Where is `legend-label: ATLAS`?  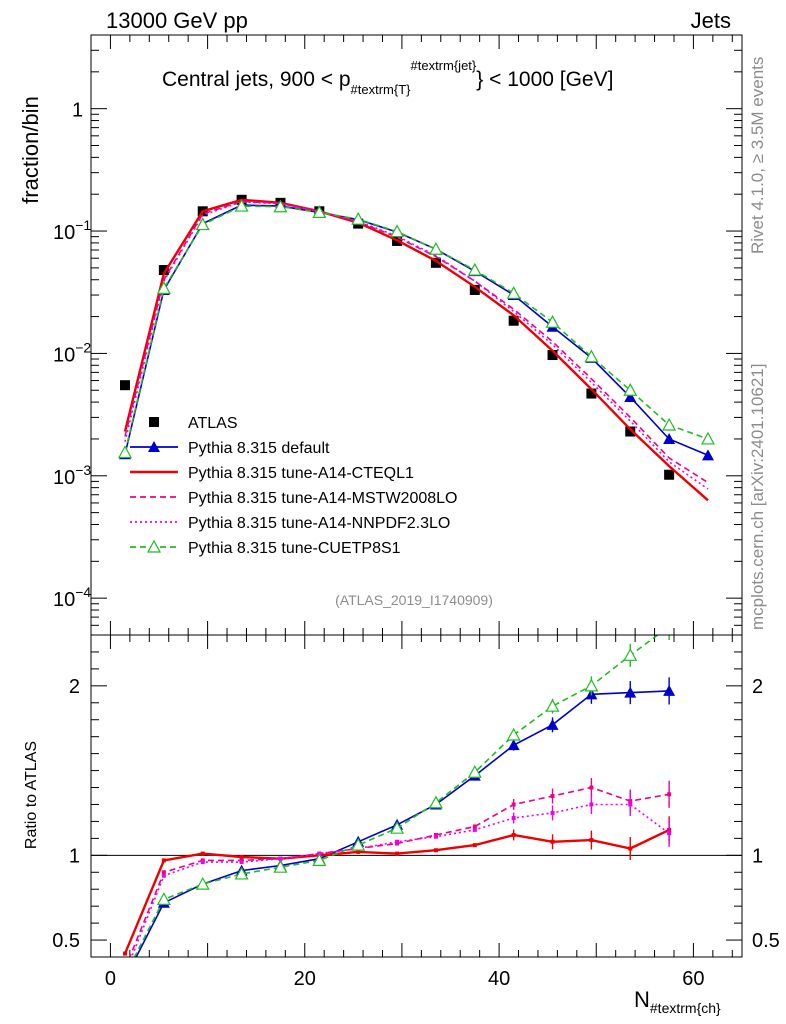 legend-label: ATLAS is located at coordinates (213, 423).